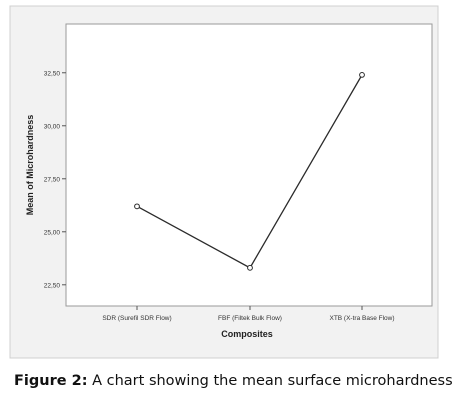  What do you see at coordinates (250, 318) in the screenshot?
I see `x-tick-label: FBF (Filtek Bulk Flow)` at bounding box center [250, 318].